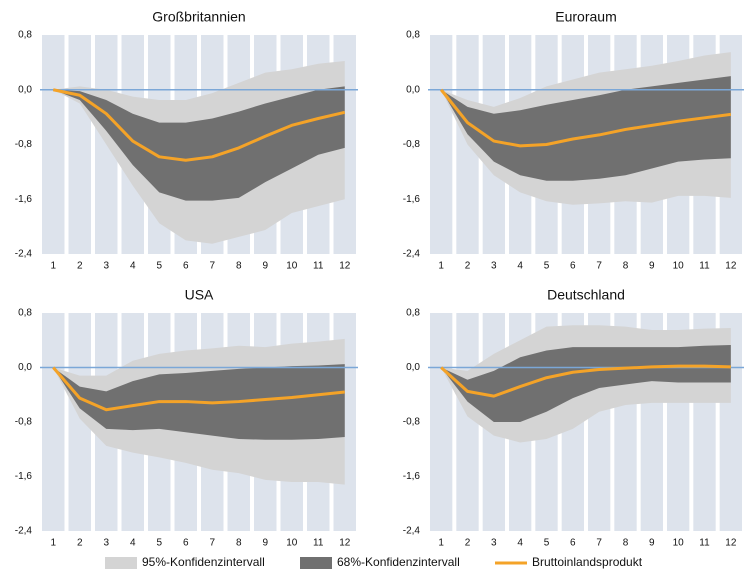 The height and width of the screenshot is (575, 744). I want to click on legend-label: Bruttoinlandsprodukt, so click(587, 562).